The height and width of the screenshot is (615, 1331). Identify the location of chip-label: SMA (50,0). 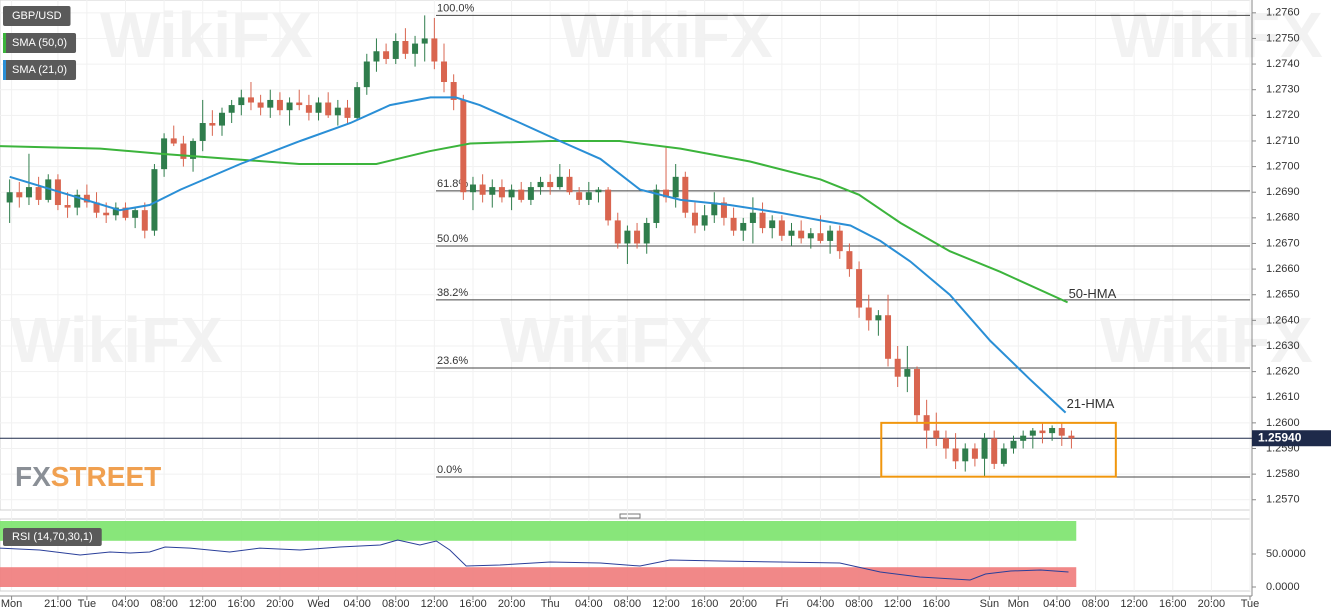
(39, 43).